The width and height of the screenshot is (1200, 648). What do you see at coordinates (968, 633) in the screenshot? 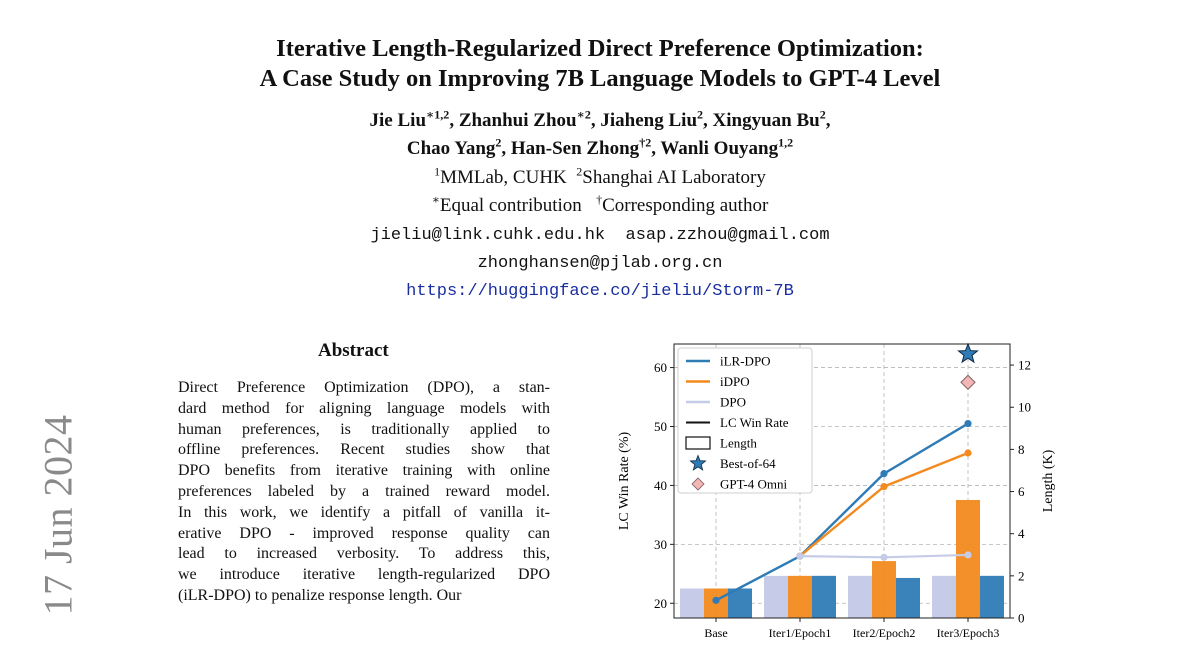
I see `x-tick-label: Iter3/Epoch3` at bounding box center [968, 633].